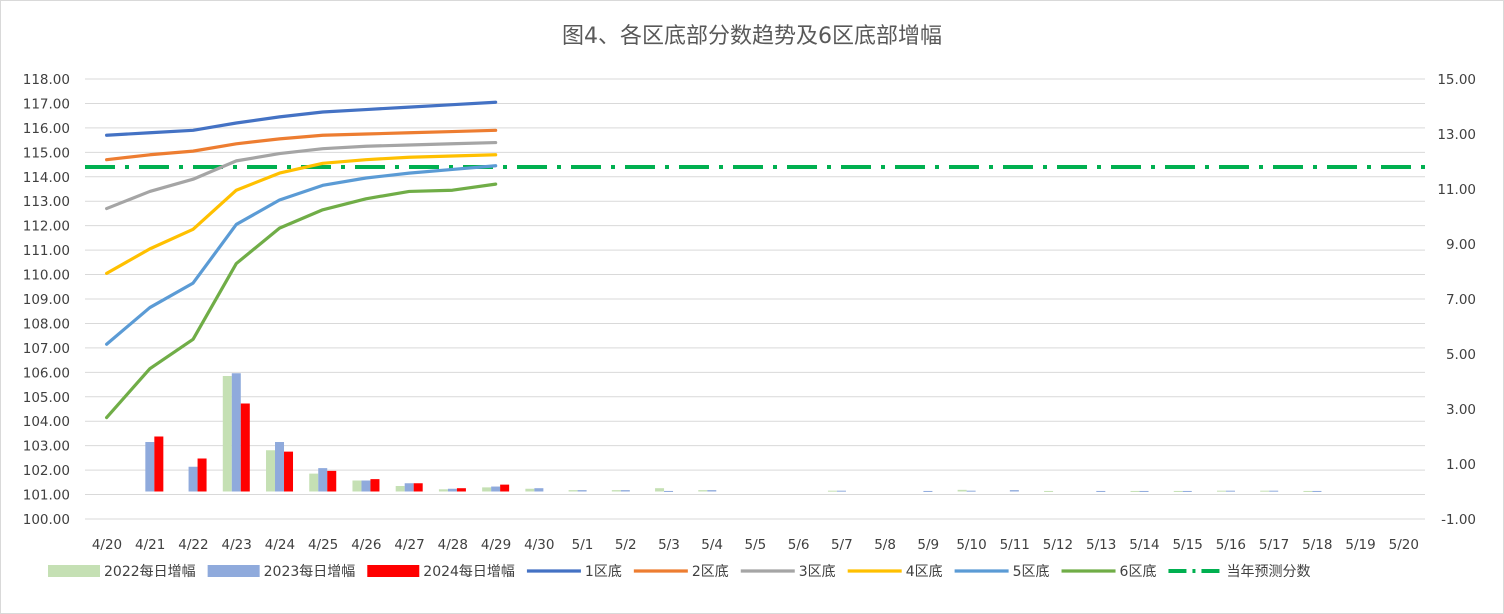  What do you see at coordinates (1268, 572) in the screenshot?
I see `legend-label: 当年预测分数` at bounding box center [1268, 572].